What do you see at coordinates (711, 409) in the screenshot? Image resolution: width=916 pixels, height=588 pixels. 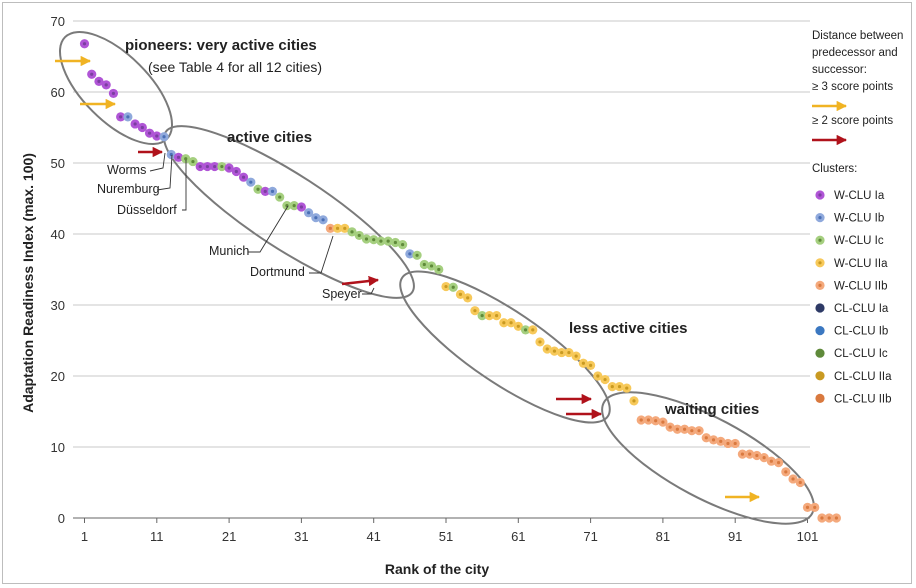 I see `group-label-waiting: waiting cities` at bounding box center [711, 409].